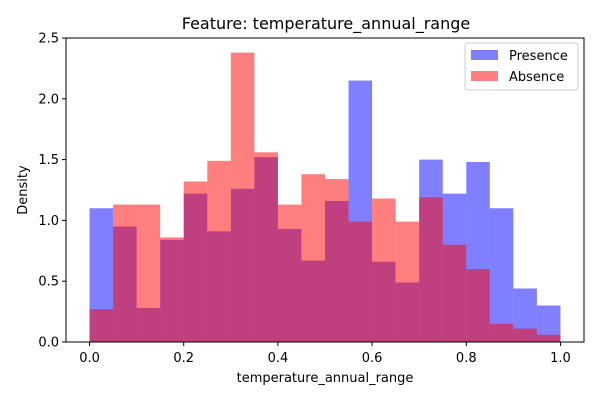  Describe the element at coordinates (48, 99) in the screenshot. I see `y-tick-label: 2.0` at that location.